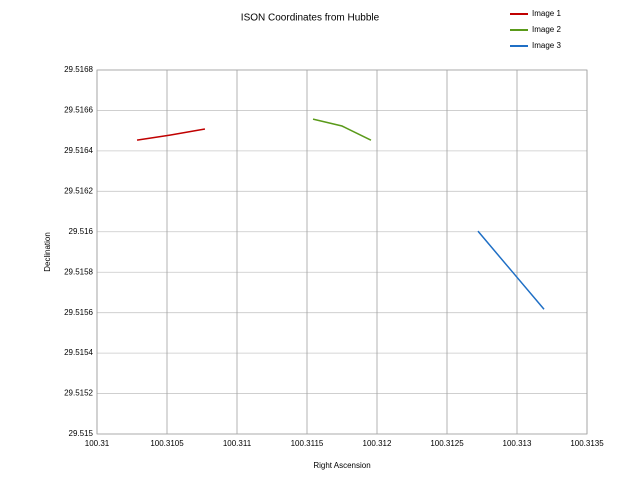 Image resolution: width=621 pixels, height=480 pixels. What do you see at coordinates (78, 110) in the screenshot?
I see `y-tick-label: 29.5166` at bounding box center [78, 110].